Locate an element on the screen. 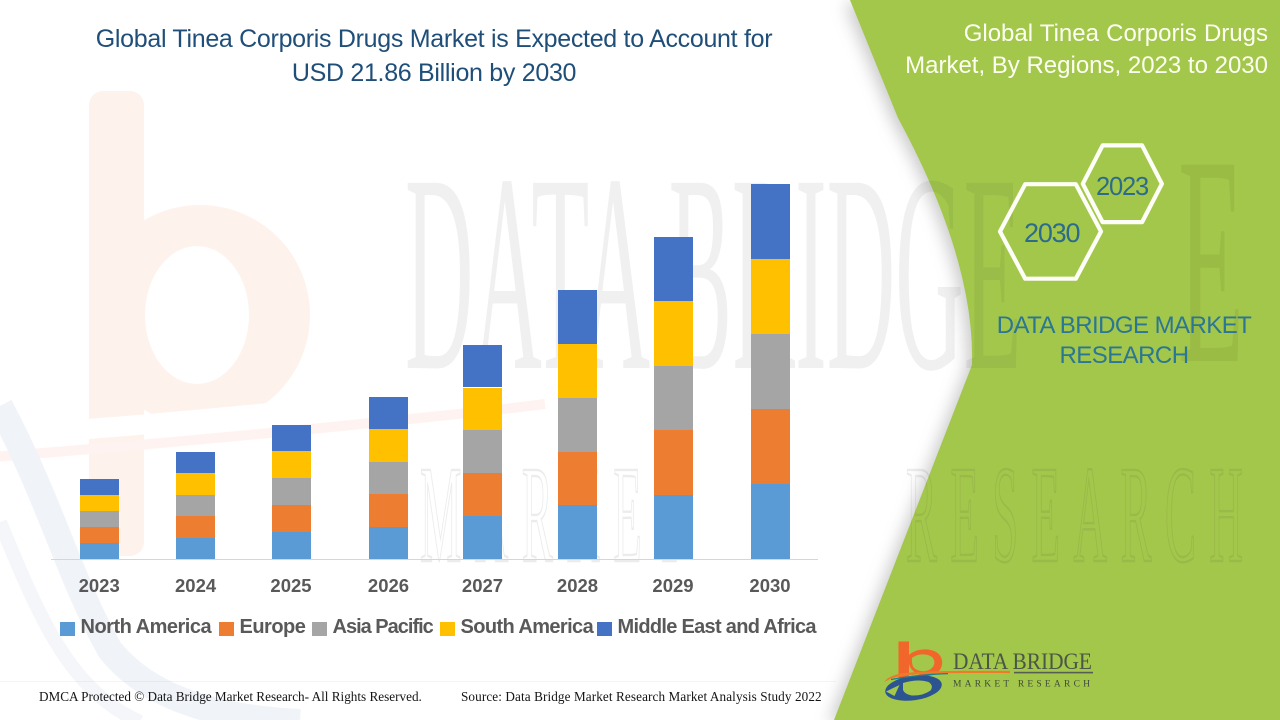  svg-text: DATA BRIDGE is located at coordinates (1022, 661).